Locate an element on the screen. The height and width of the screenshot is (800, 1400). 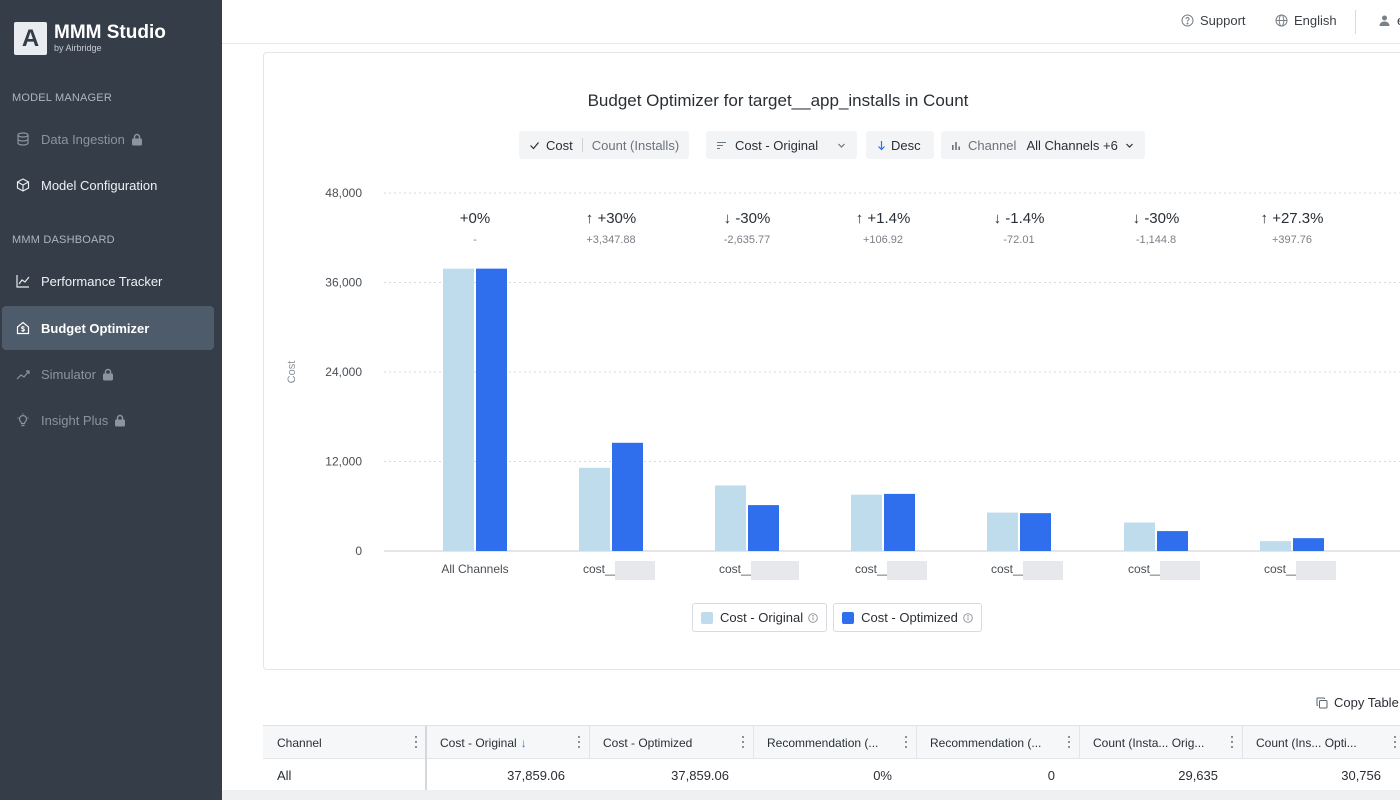
change-delta-label: -1,144.8 is located at coordinates (1156, 240).